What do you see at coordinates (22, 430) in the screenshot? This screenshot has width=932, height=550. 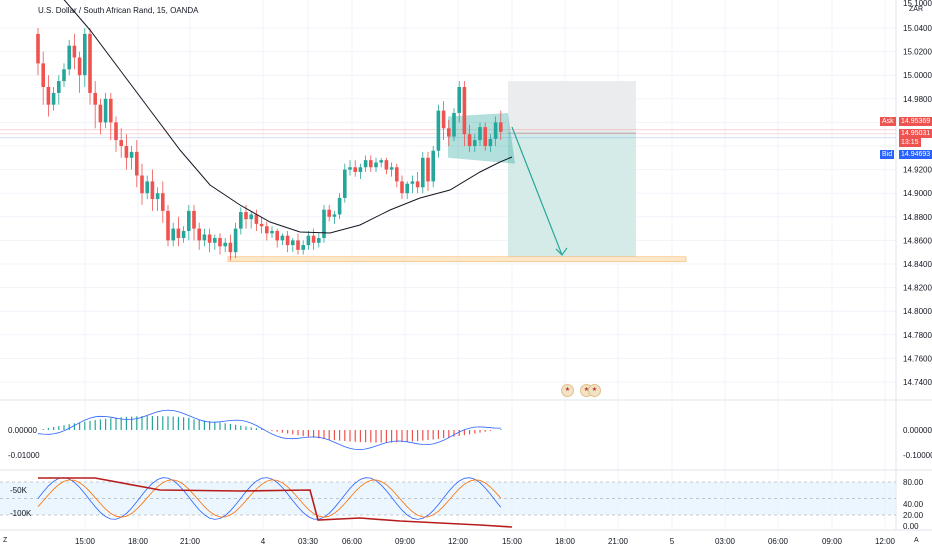 I see `macd-left-label: 0.00000` at bounding box center [22, 430].